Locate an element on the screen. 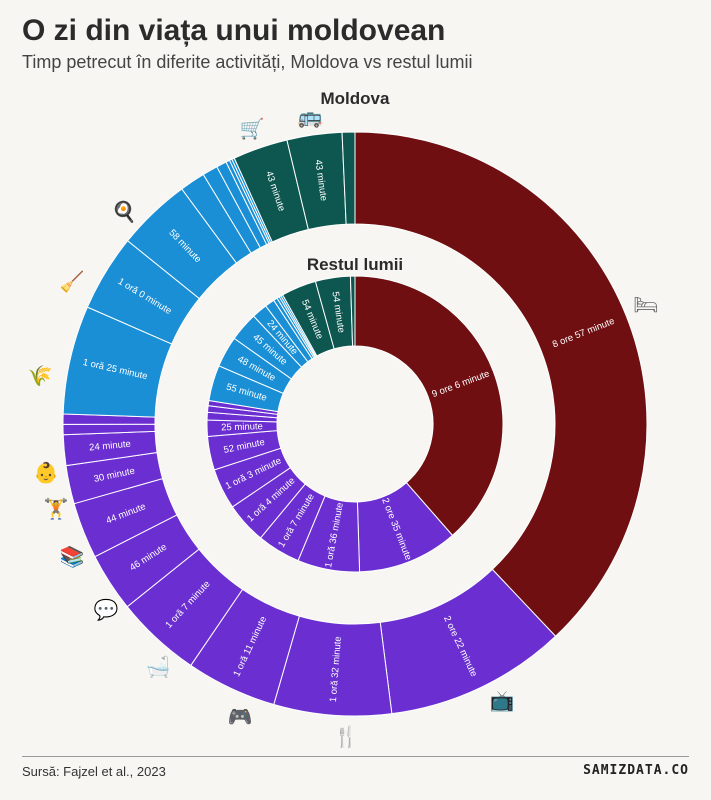  weightlifter-icon: 🏋 is located at coordinates (56, 509).